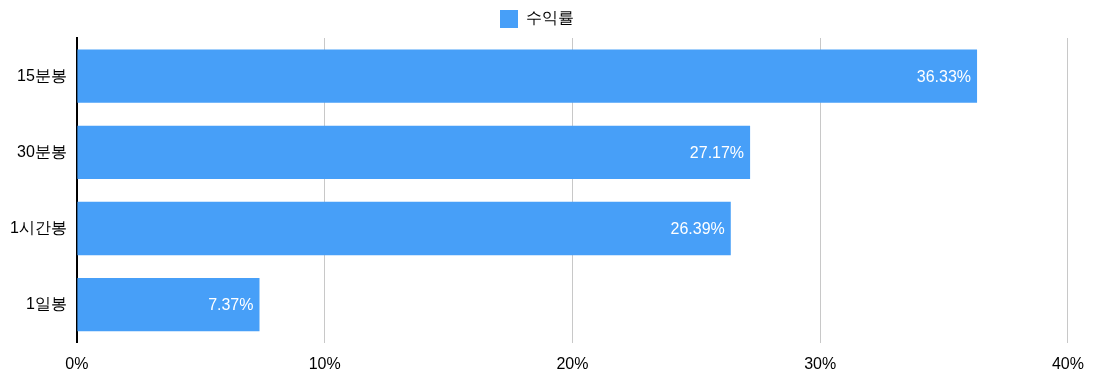 Image resolution: width=1096 pixels, height=386 pixels. I want to click on y-tick-label: 1일봉, so click(46, 304).